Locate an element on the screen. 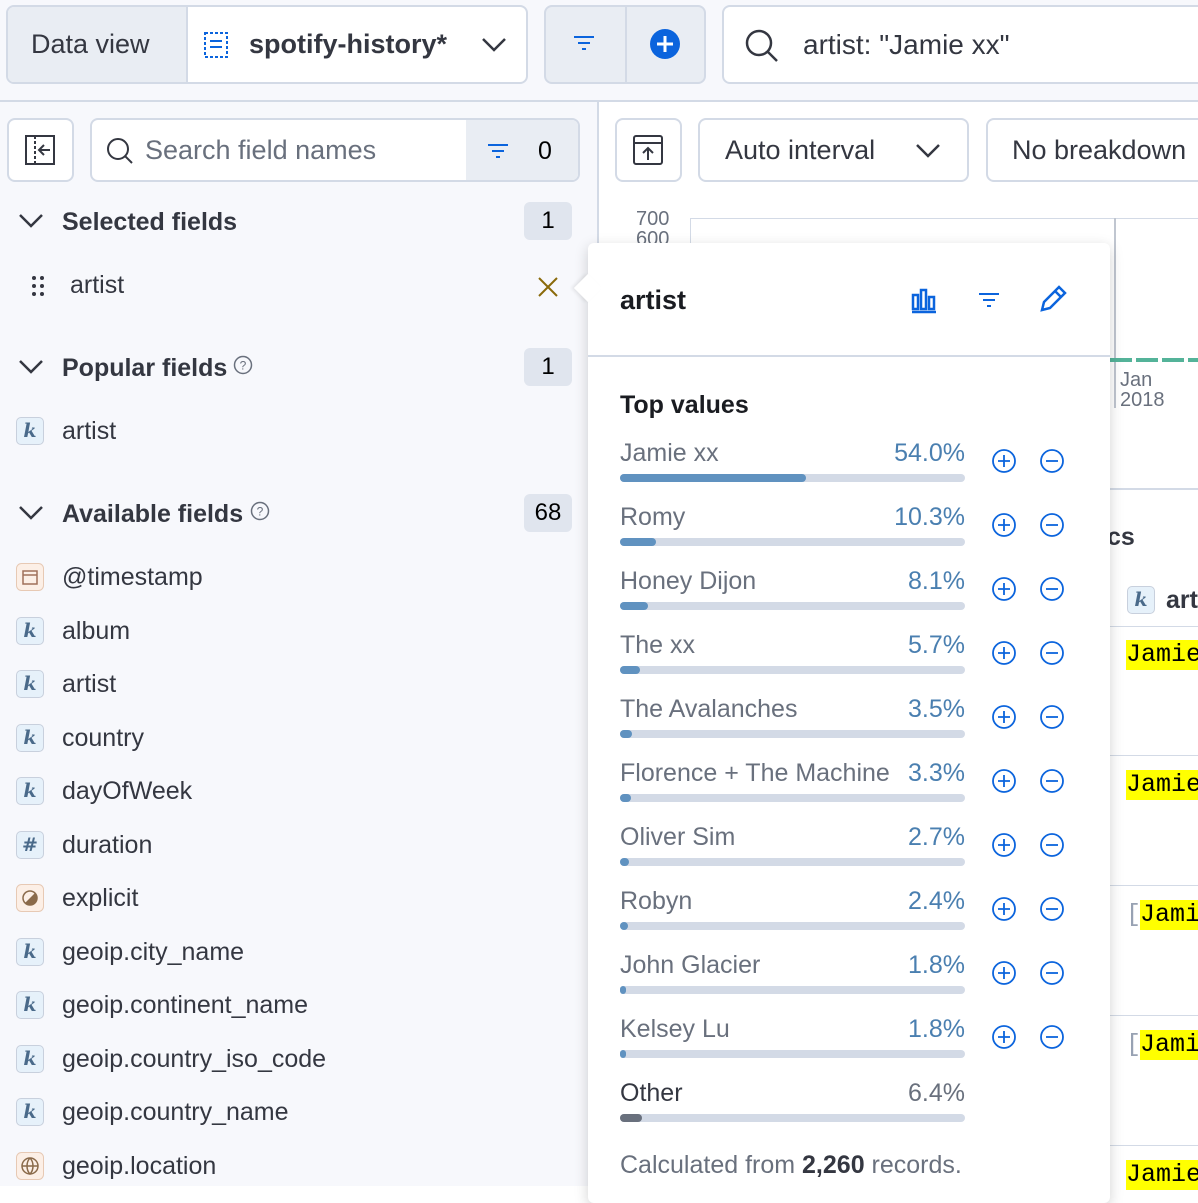 The width and height of the screenshot is (1198, 1203). count-badge: 68 is located at coordinates (548, 513).